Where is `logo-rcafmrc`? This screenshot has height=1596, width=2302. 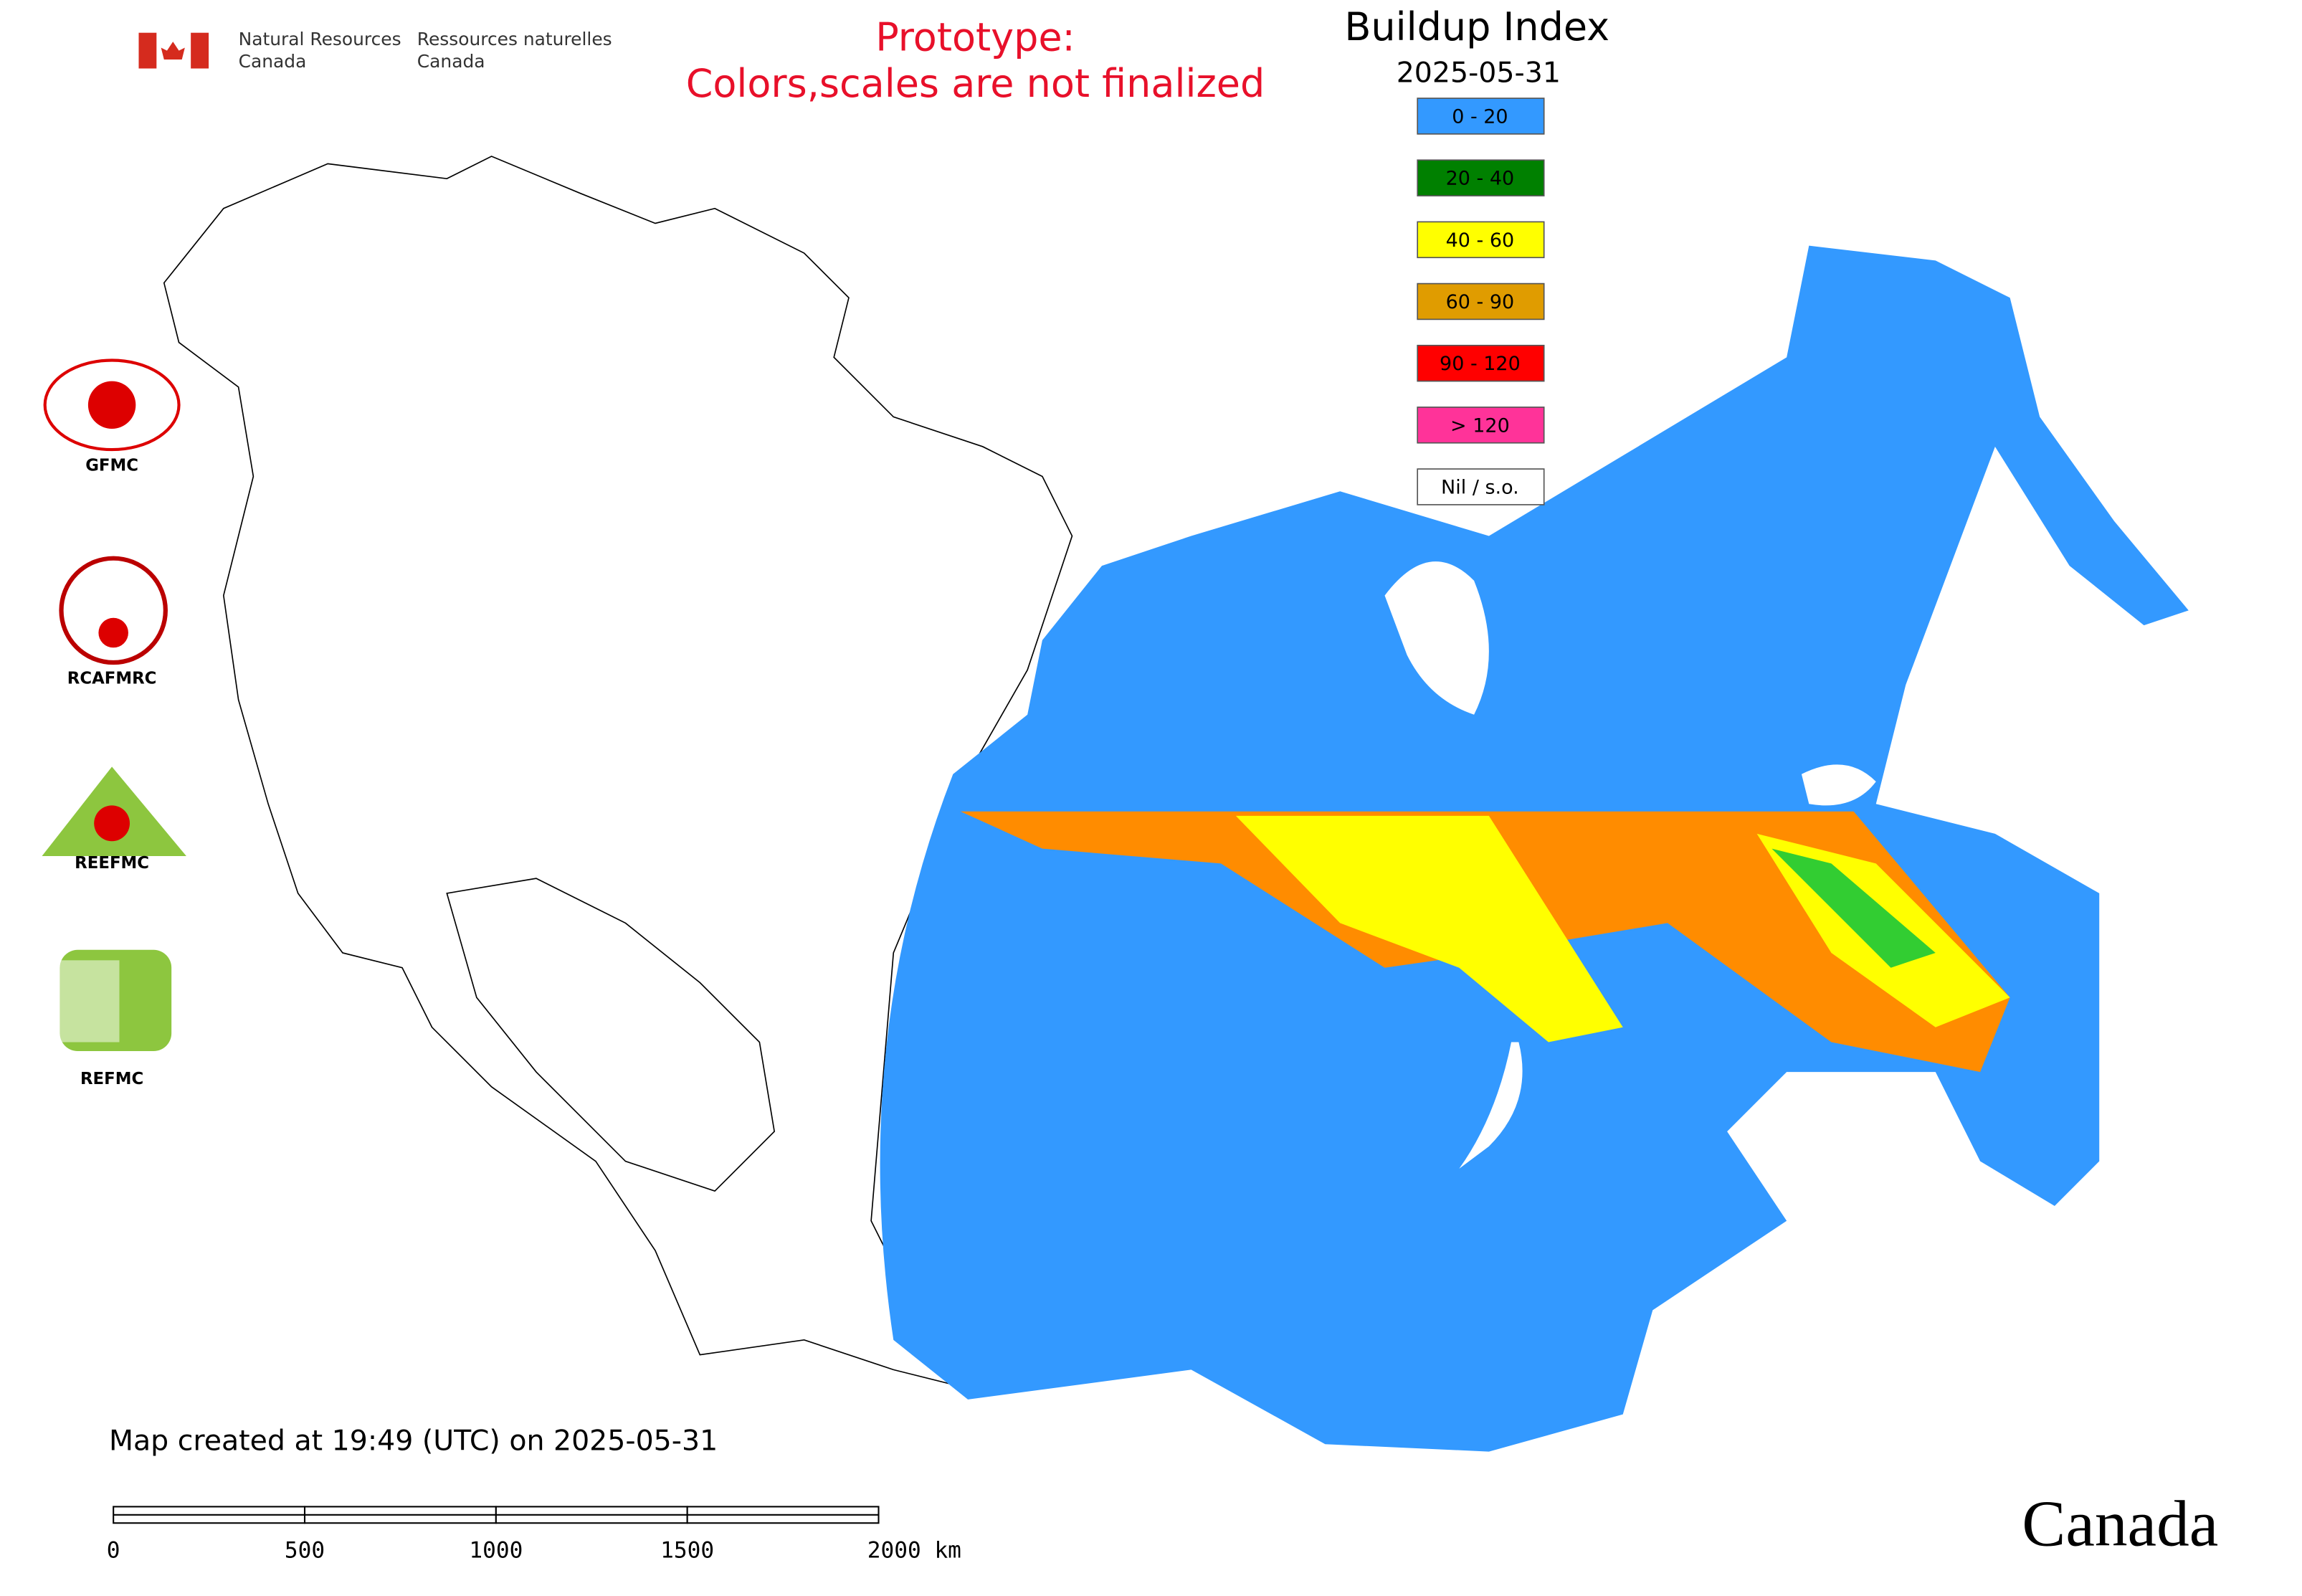
logo-rcafmrc is located at coordinates (113, 610).